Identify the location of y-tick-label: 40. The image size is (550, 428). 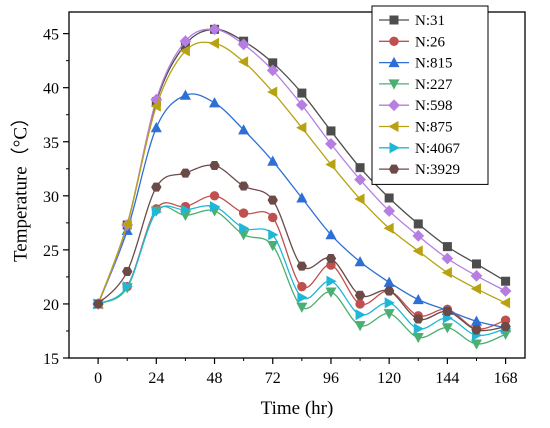
(51, 89).